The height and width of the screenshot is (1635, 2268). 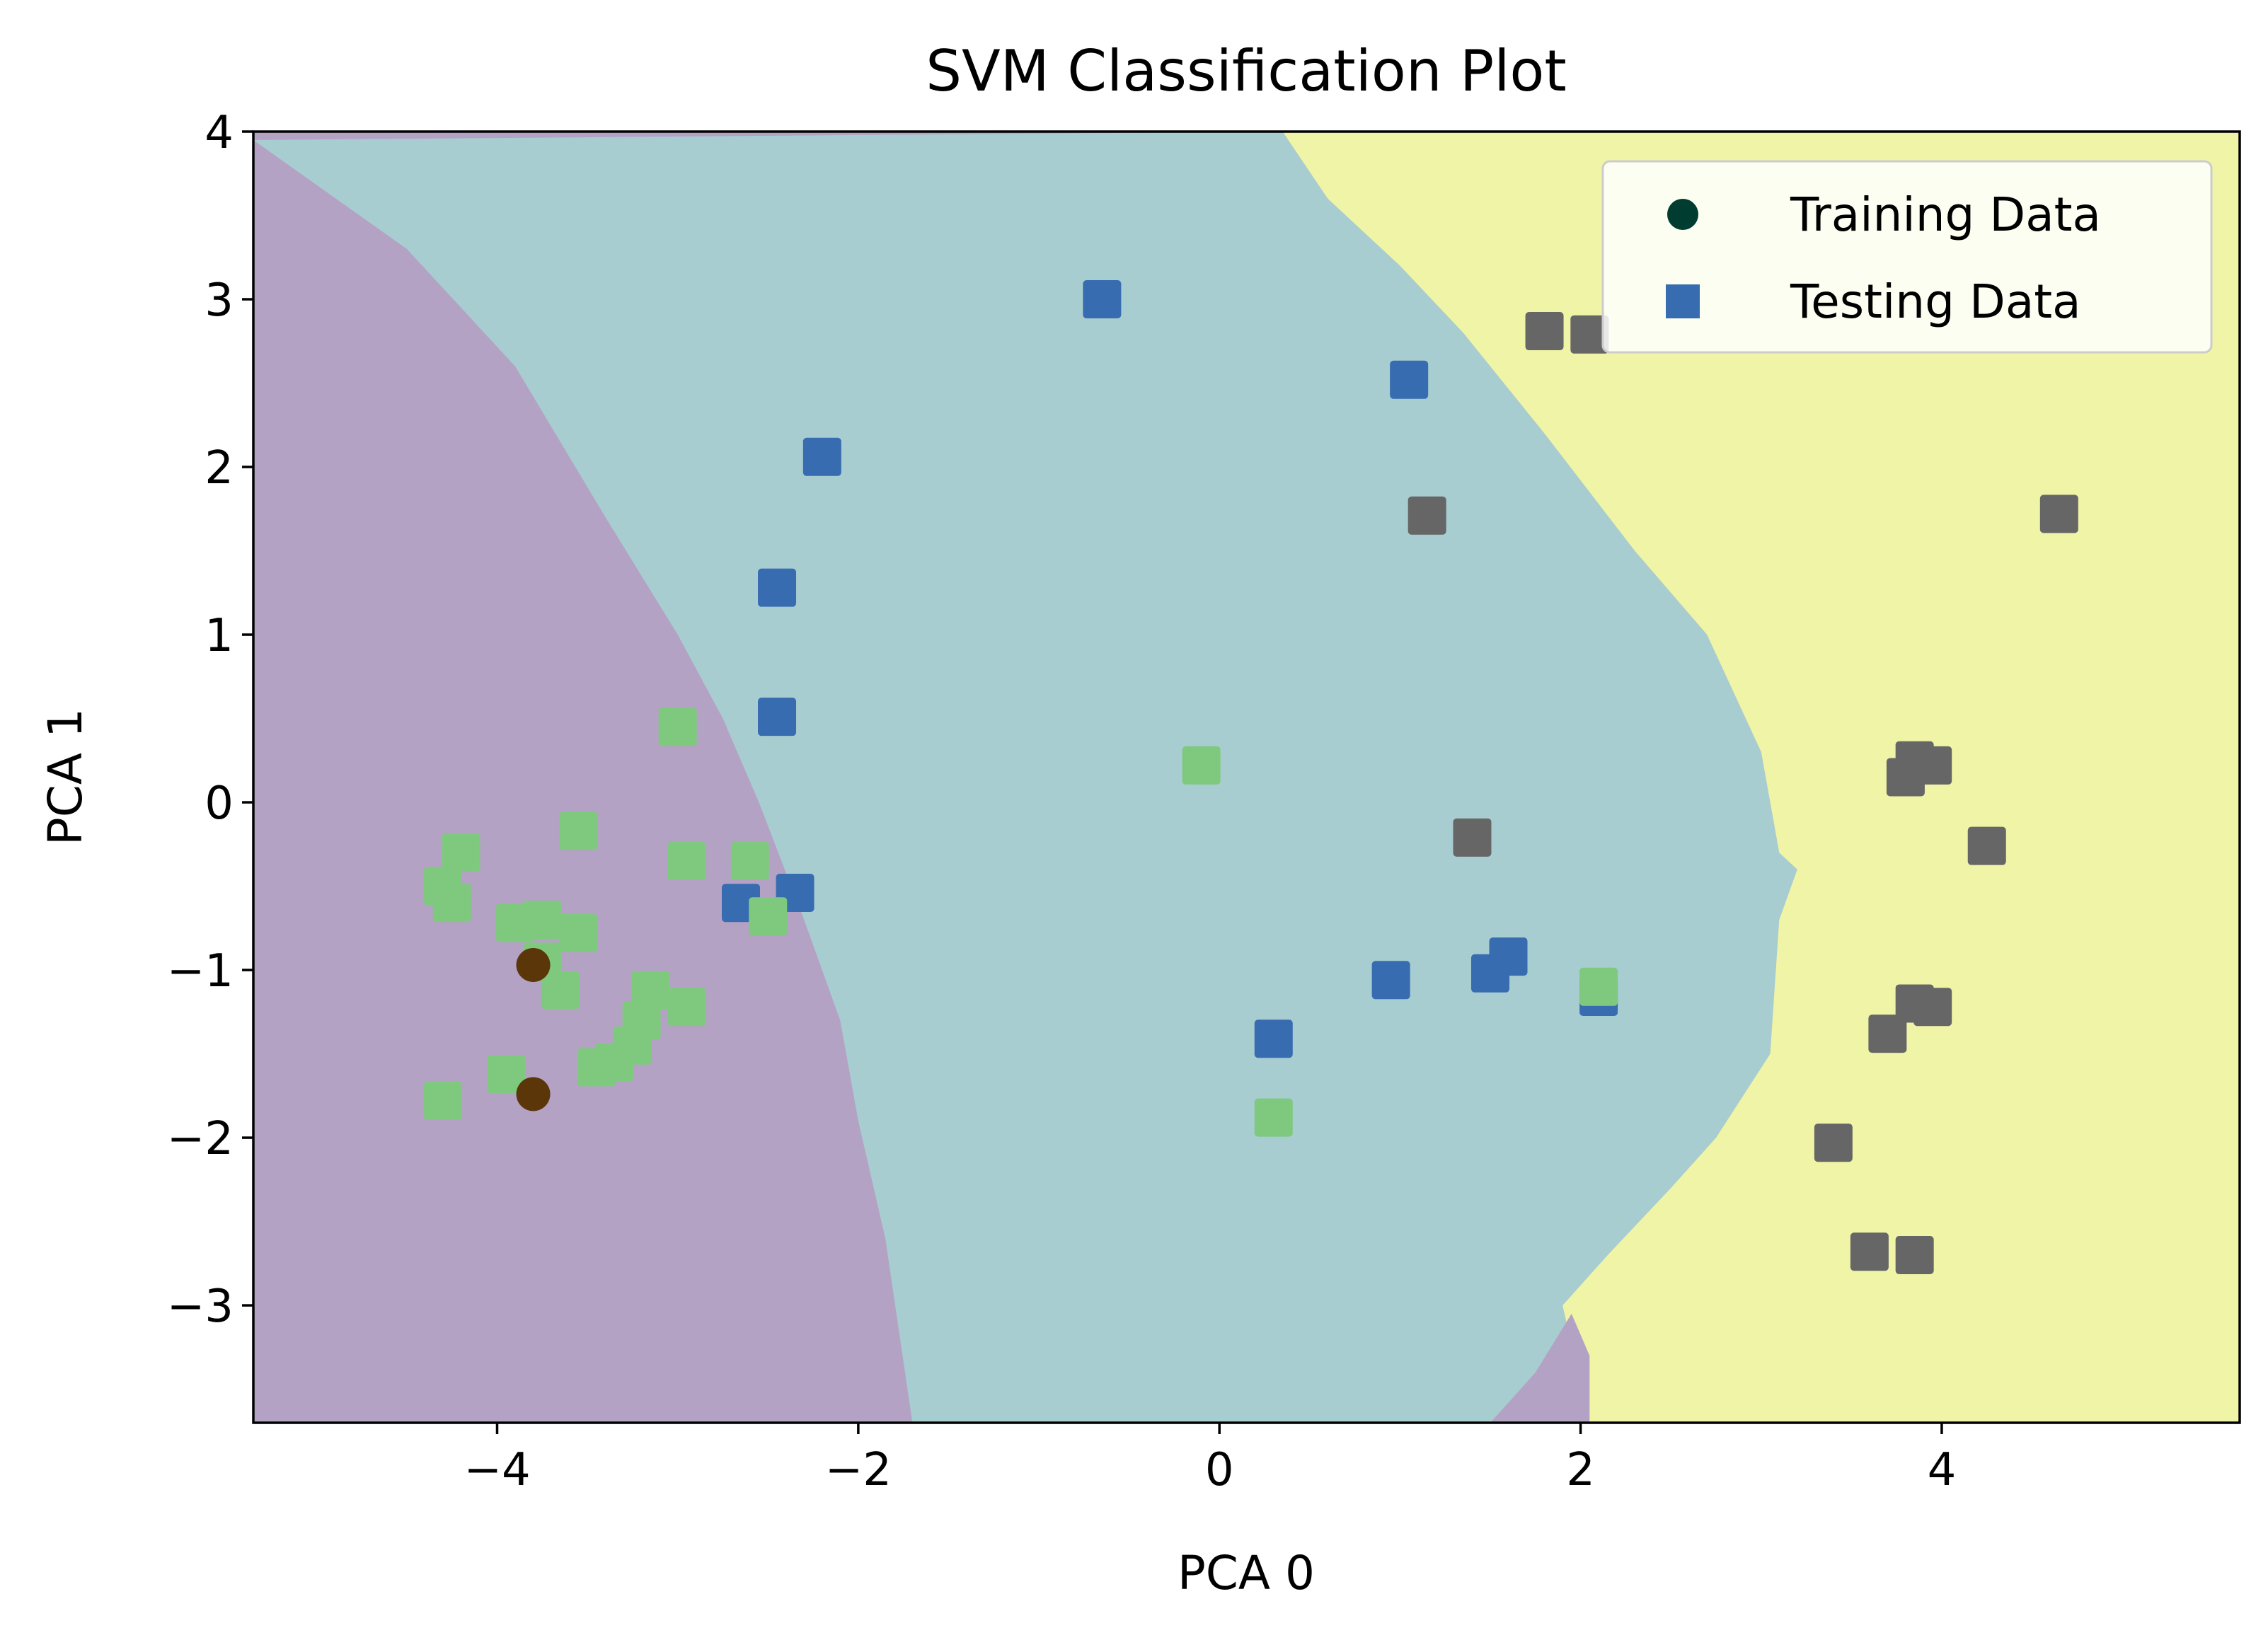 I want to click on chart-title: SVM Classification Plot, so click(x=1246, y=71).